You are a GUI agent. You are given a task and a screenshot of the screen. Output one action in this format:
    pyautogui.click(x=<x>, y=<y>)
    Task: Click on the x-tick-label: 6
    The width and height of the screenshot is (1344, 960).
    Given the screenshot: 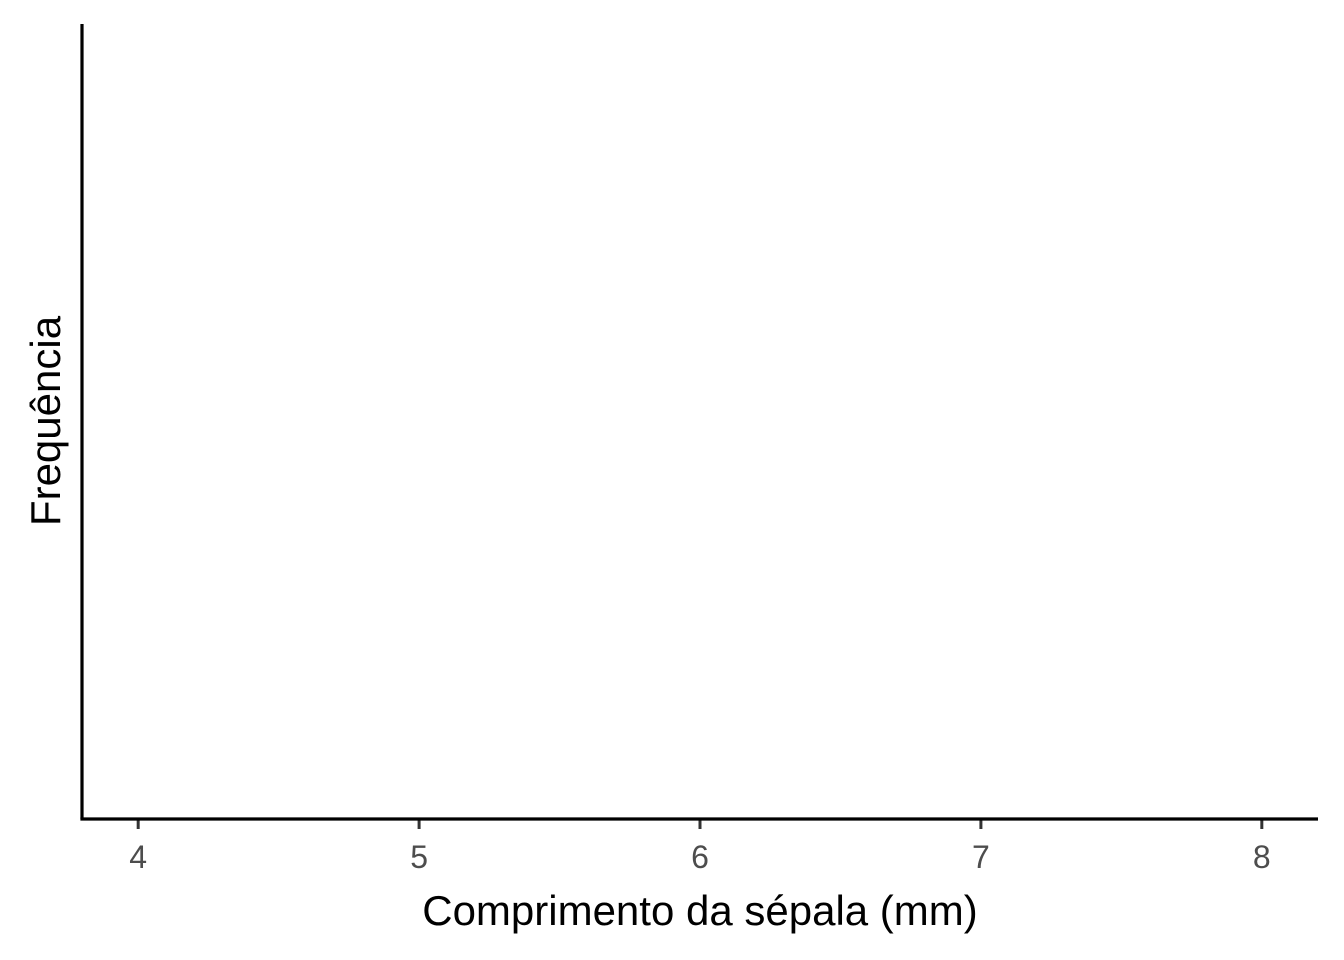 What is the action you would take?
    pyautogui.click(x=700, y=857)
    